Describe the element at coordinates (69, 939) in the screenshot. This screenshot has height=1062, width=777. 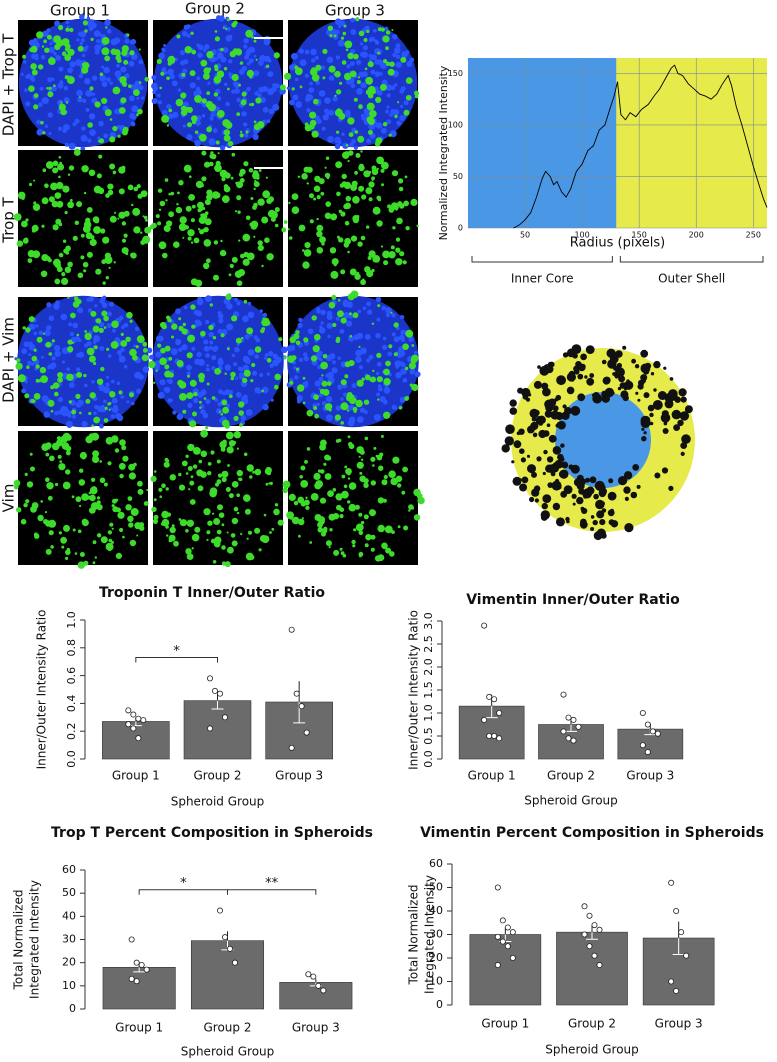
I see `y-tick-label: 30` at that location.